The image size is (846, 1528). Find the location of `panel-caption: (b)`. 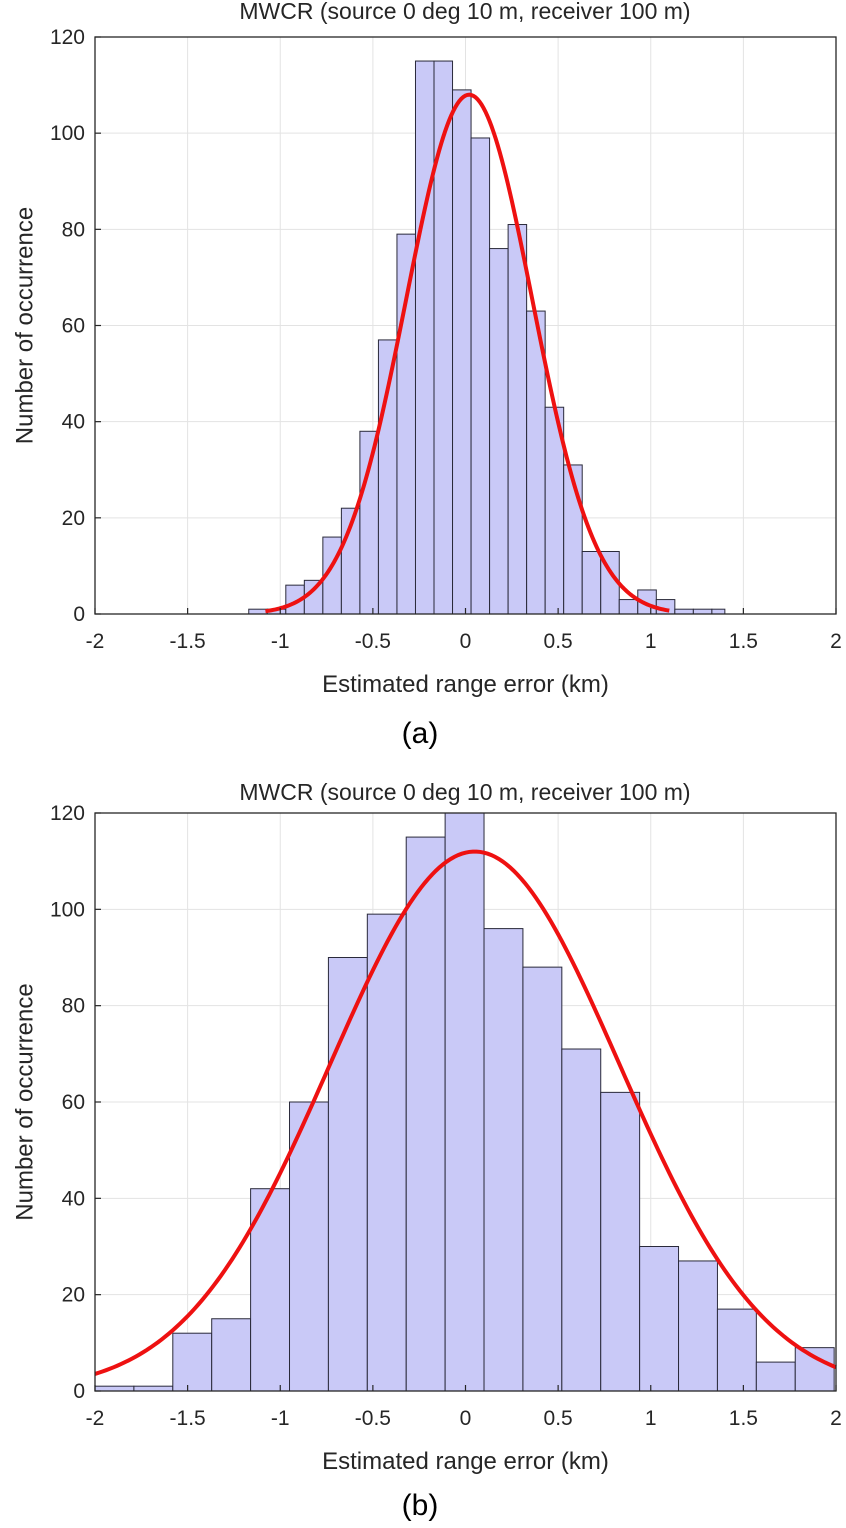

panel-caption: (b) is located at coordinates (420, 1505).